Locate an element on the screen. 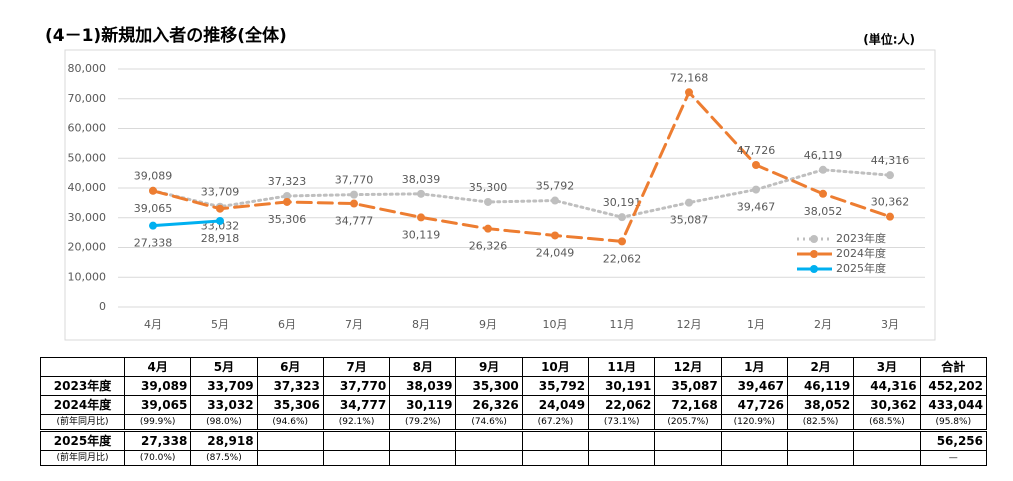 The image size is (1013, 481). table-cell: 452,202 is located at coordinates (953, 386).